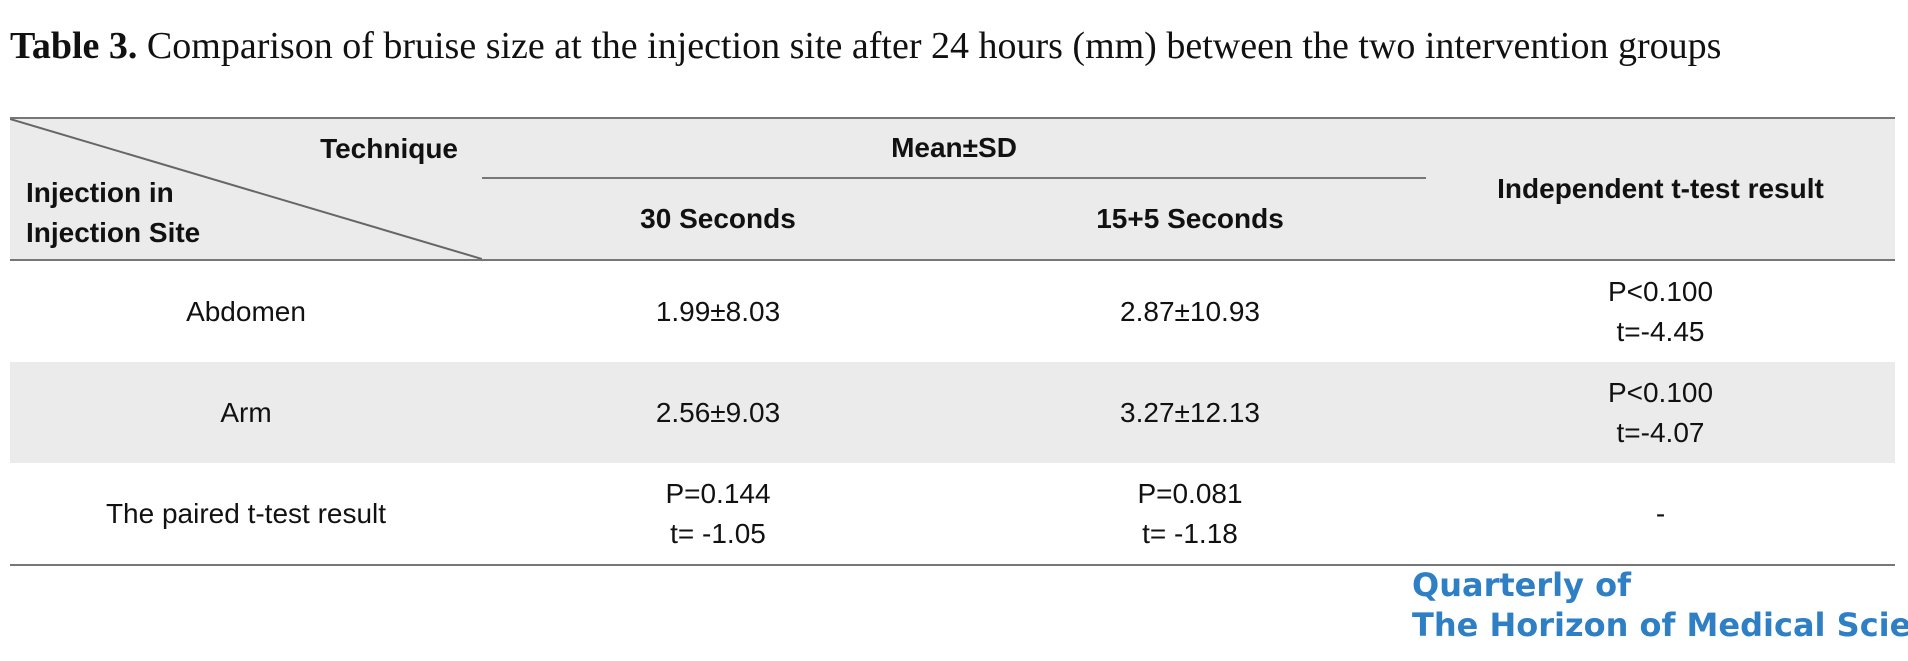 The width and height of the screenshot is (1908, 661). Describe the element at coordinates (718, 219) in the screenshot. I see `header-30-seconds: 30 Seconds` at that location.